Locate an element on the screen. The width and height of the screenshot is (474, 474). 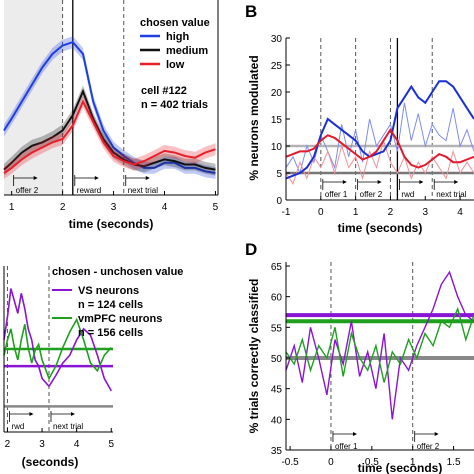
panel-a-event-label-reward: reward is located at coordinates (89, 190).